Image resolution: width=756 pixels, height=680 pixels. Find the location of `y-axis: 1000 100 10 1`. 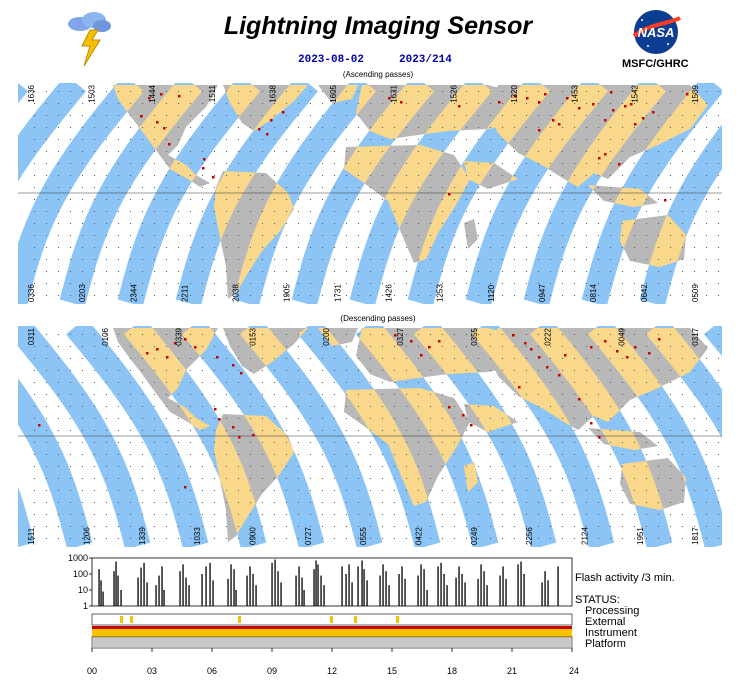

y-axis: 1000 100 10 1 is located at coordinates (80, 582).